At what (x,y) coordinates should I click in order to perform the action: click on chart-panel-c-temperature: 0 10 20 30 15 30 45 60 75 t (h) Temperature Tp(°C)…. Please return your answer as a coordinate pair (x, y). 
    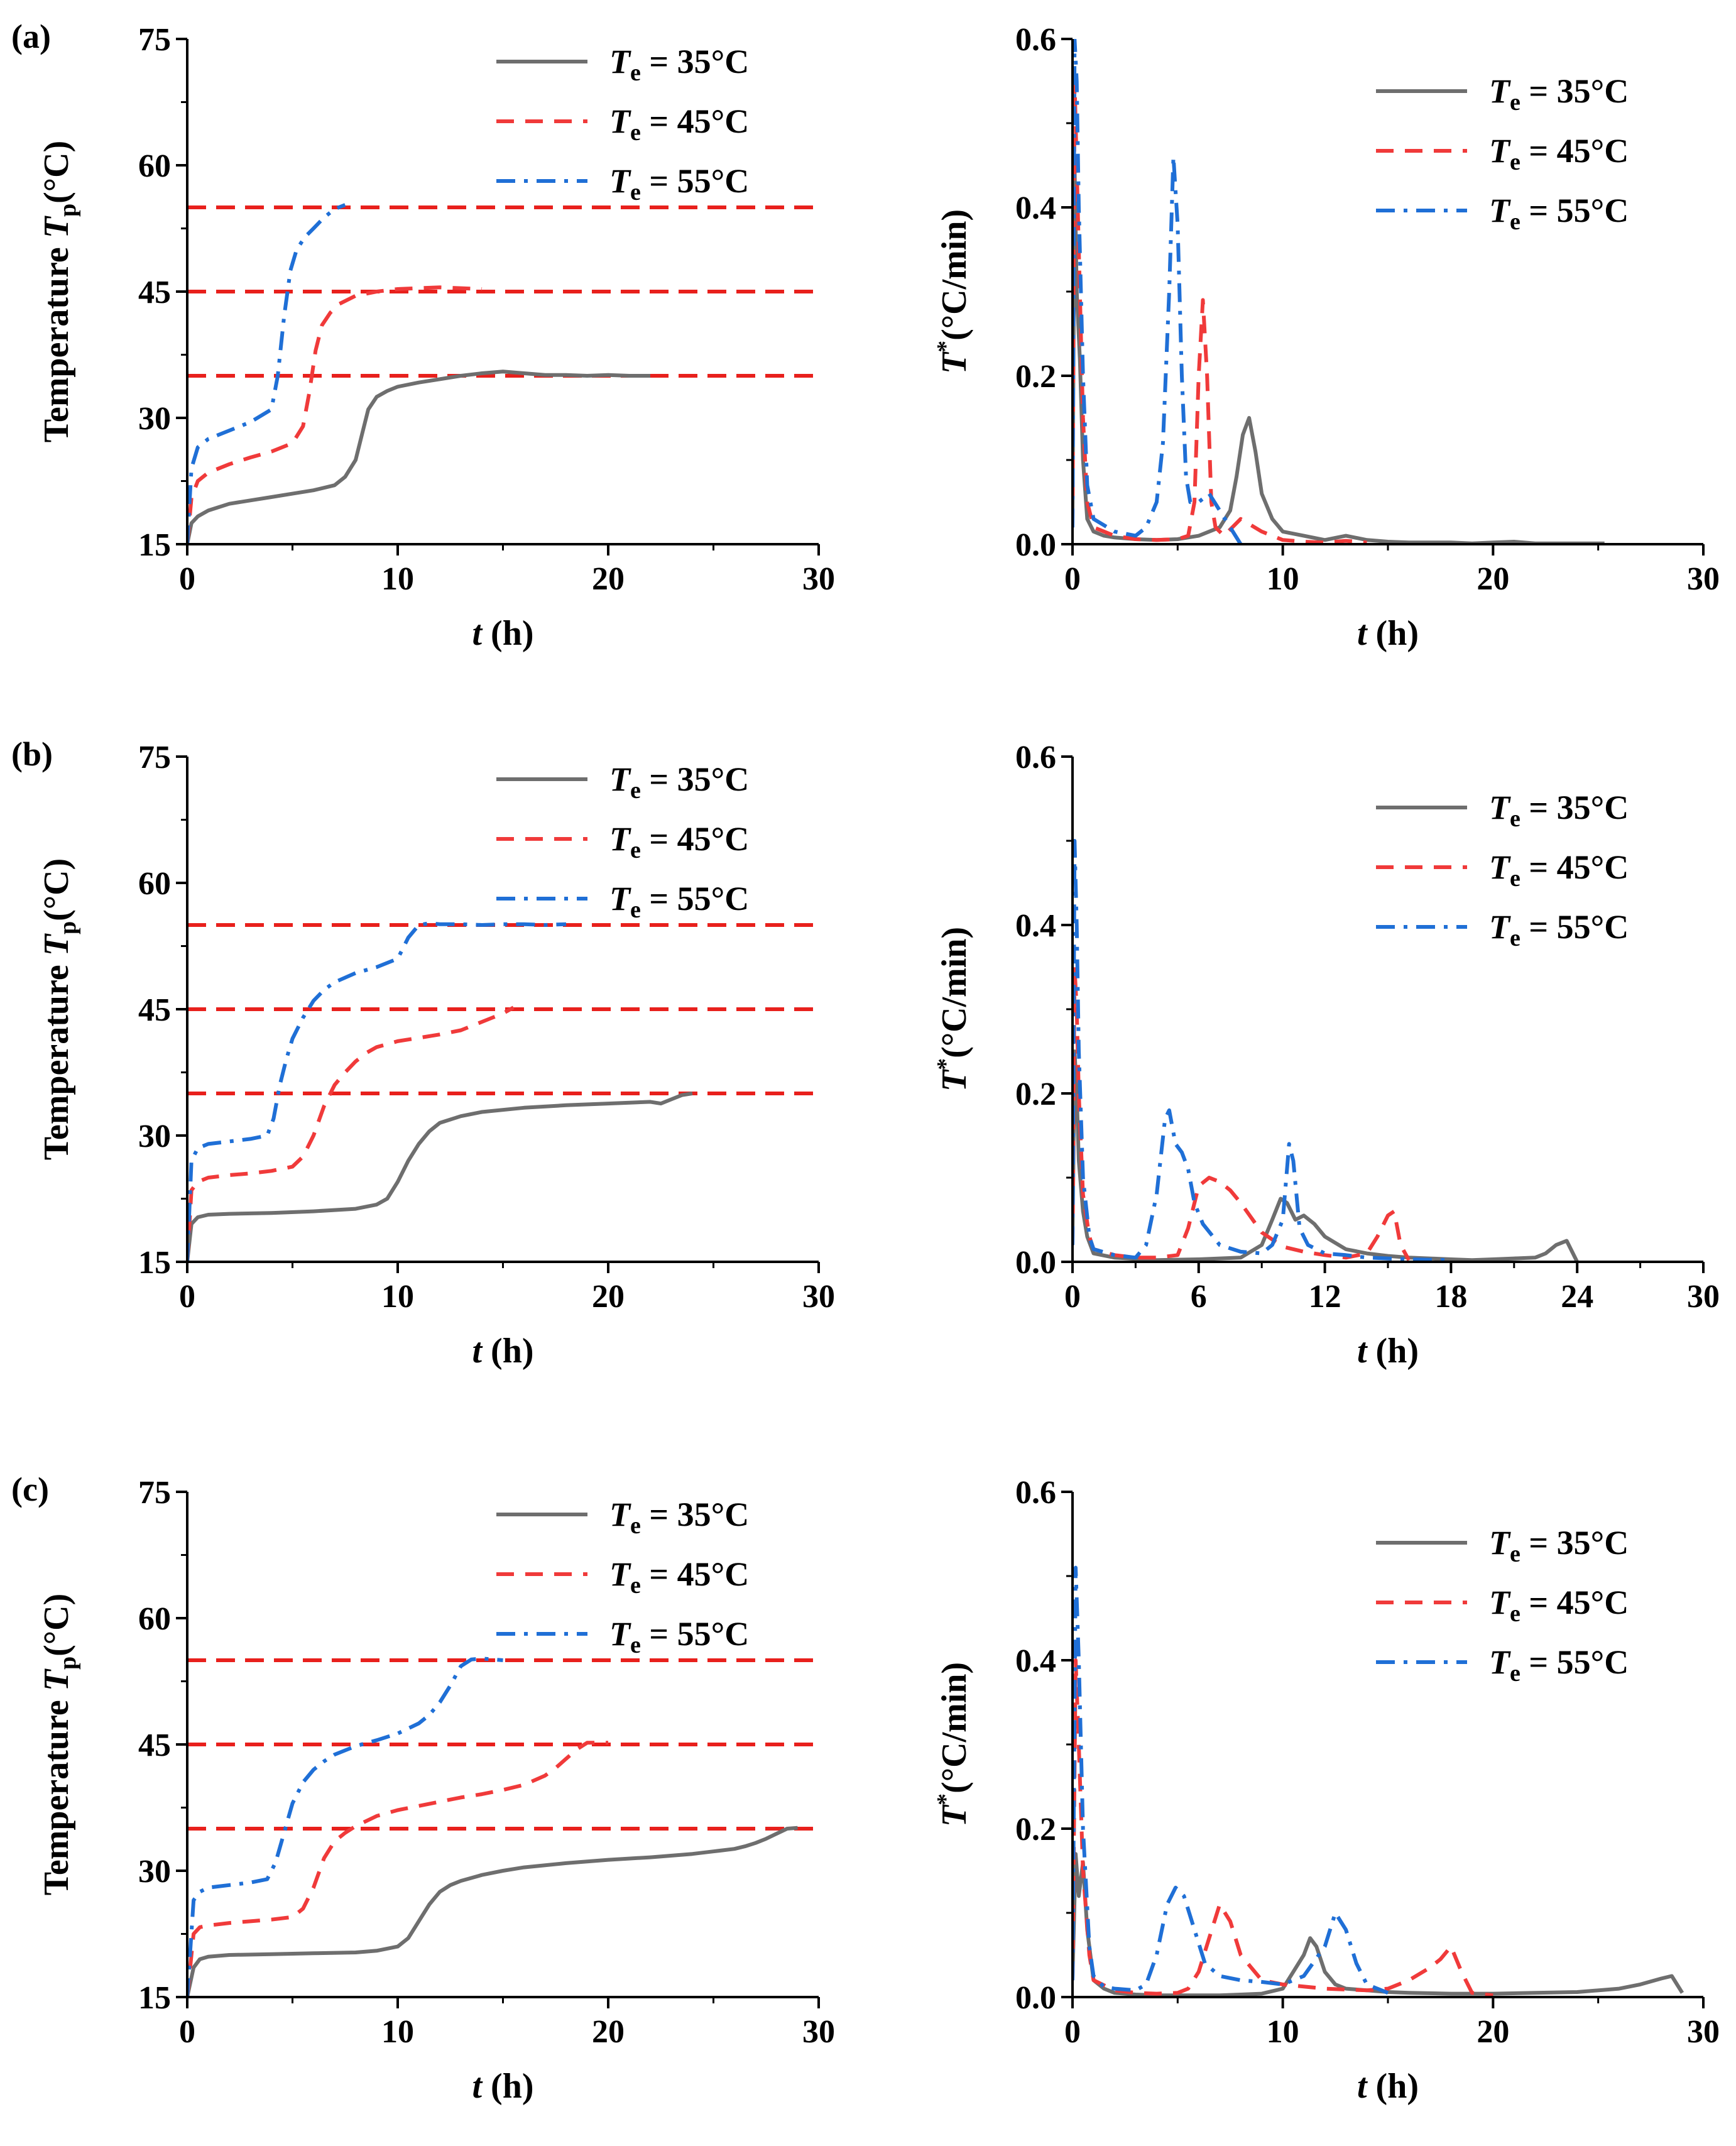
    Looking at the image, I should click on (423, 1788).